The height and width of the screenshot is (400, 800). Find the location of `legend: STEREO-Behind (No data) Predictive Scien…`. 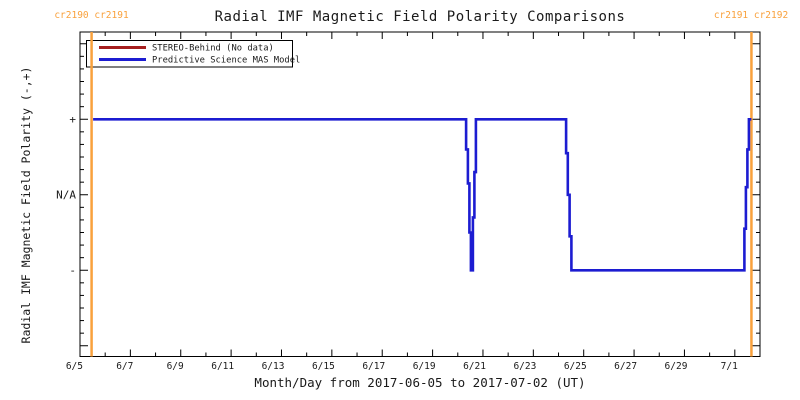

legend: STEREO-Behind (No data) Predictive Scien… is located at coordinates (193, 54).